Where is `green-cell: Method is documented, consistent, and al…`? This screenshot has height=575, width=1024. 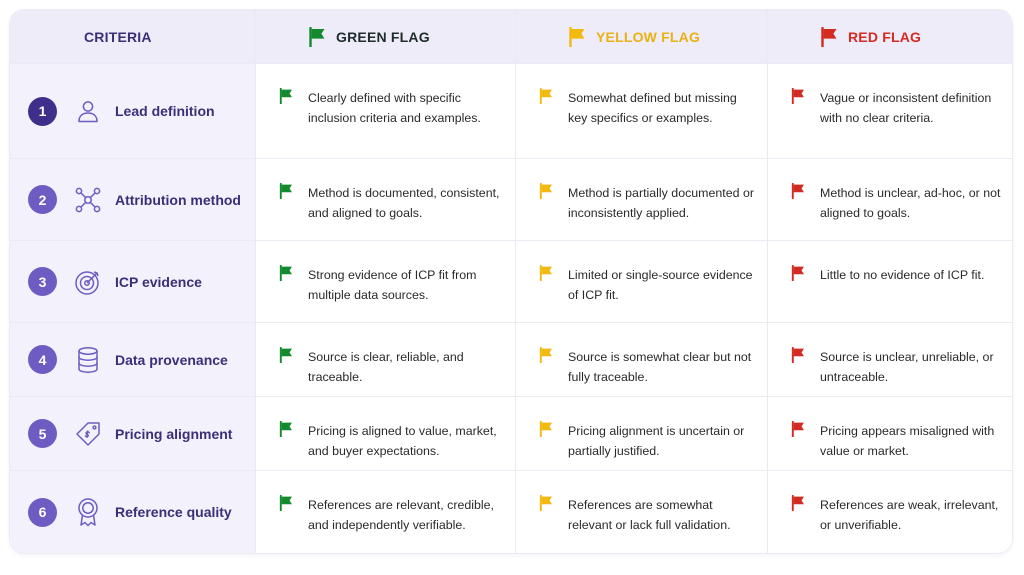
green-cell: Method is documented, consistent, and al… is located at coordinates (386, 200).